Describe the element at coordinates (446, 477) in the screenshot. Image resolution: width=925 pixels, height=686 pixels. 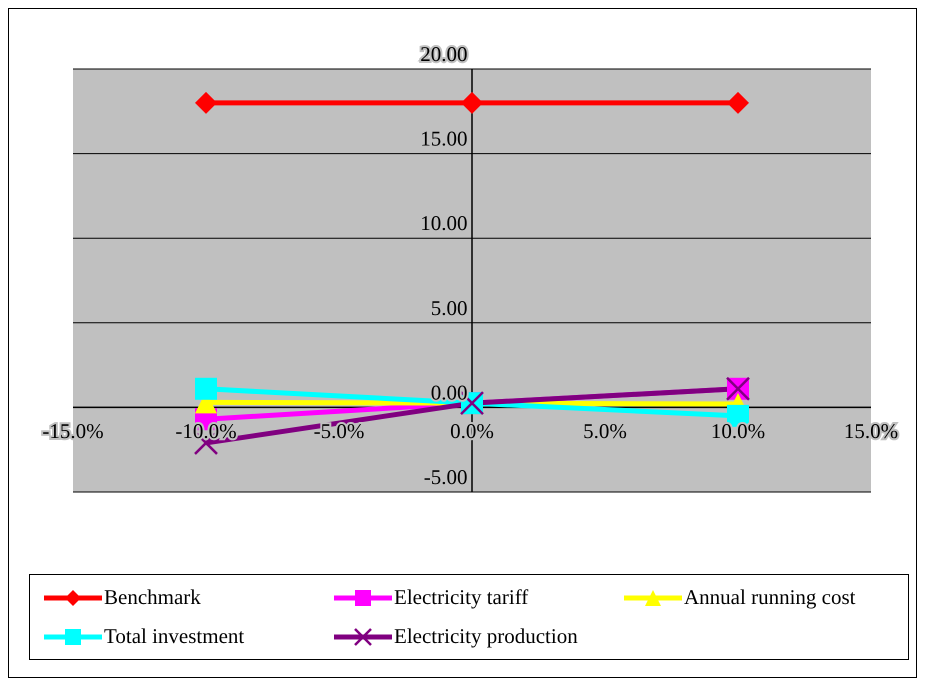
I see `y-tick-label: -5.00` at that location.